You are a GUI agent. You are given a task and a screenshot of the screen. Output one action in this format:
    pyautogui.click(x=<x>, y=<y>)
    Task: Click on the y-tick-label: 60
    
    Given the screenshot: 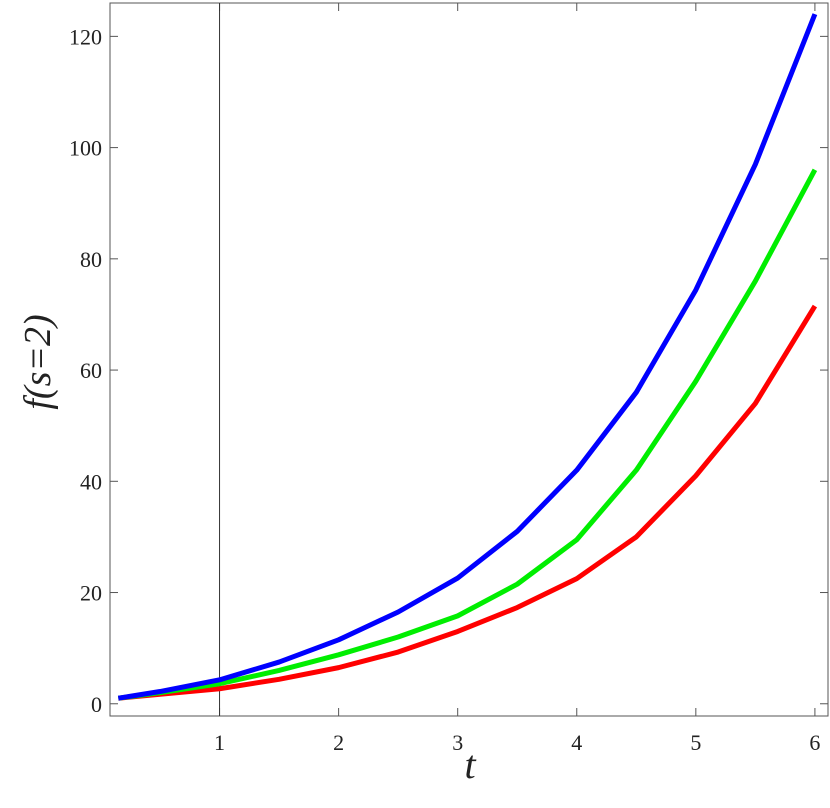 What is the action you would take?
    pyautogui.click(x=91, y=370)
    